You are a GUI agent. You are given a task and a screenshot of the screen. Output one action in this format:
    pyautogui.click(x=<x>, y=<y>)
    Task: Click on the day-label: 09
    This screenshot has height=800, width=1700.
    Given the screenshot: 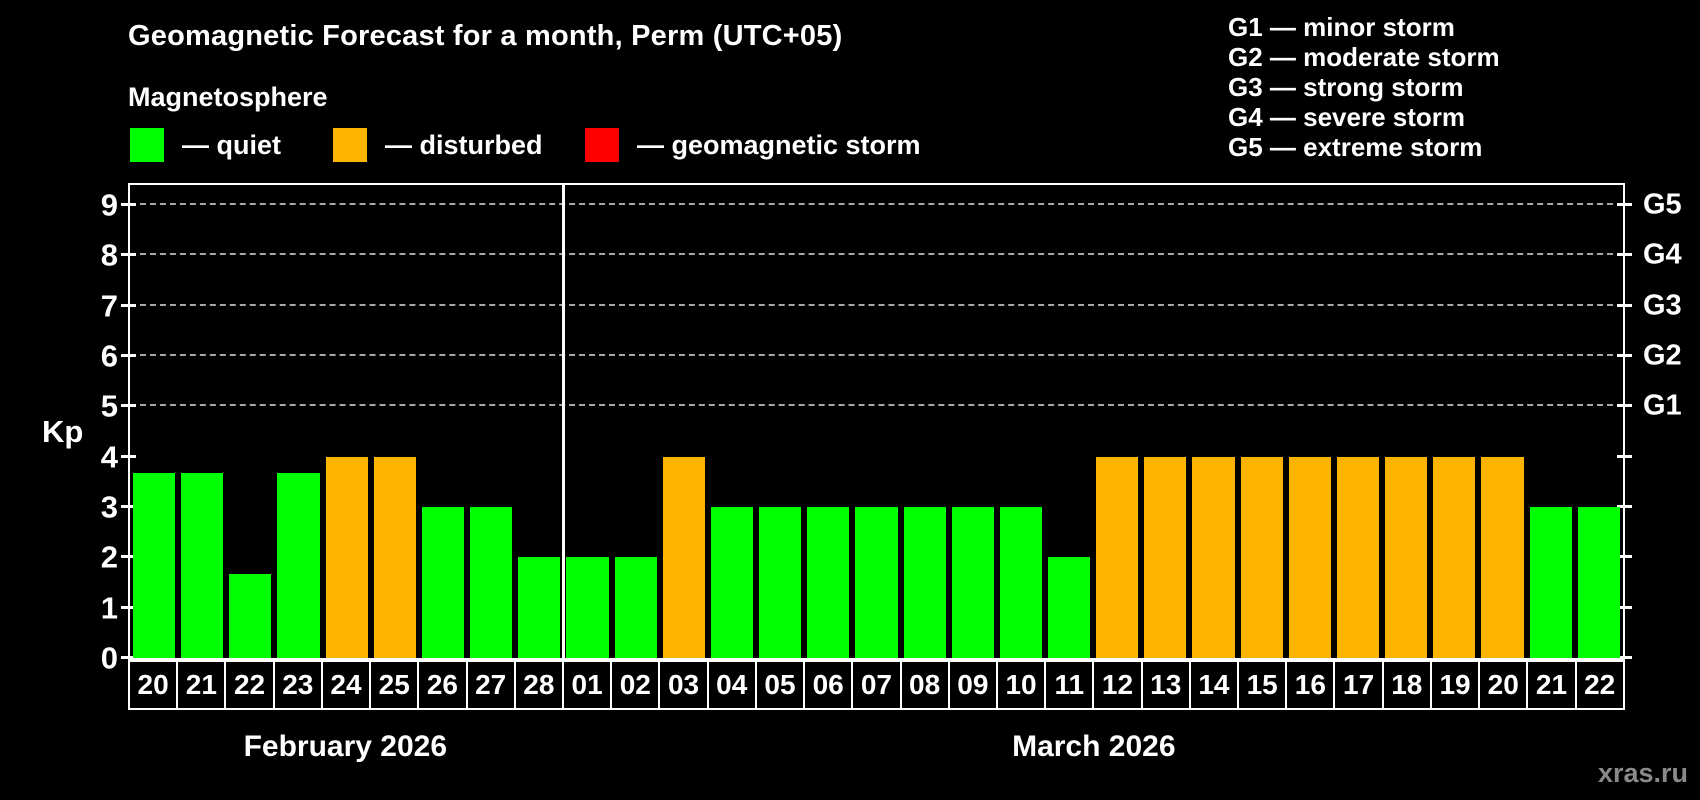 What is the action you would take?
    pyautogui.click(x=972, y=685)
    